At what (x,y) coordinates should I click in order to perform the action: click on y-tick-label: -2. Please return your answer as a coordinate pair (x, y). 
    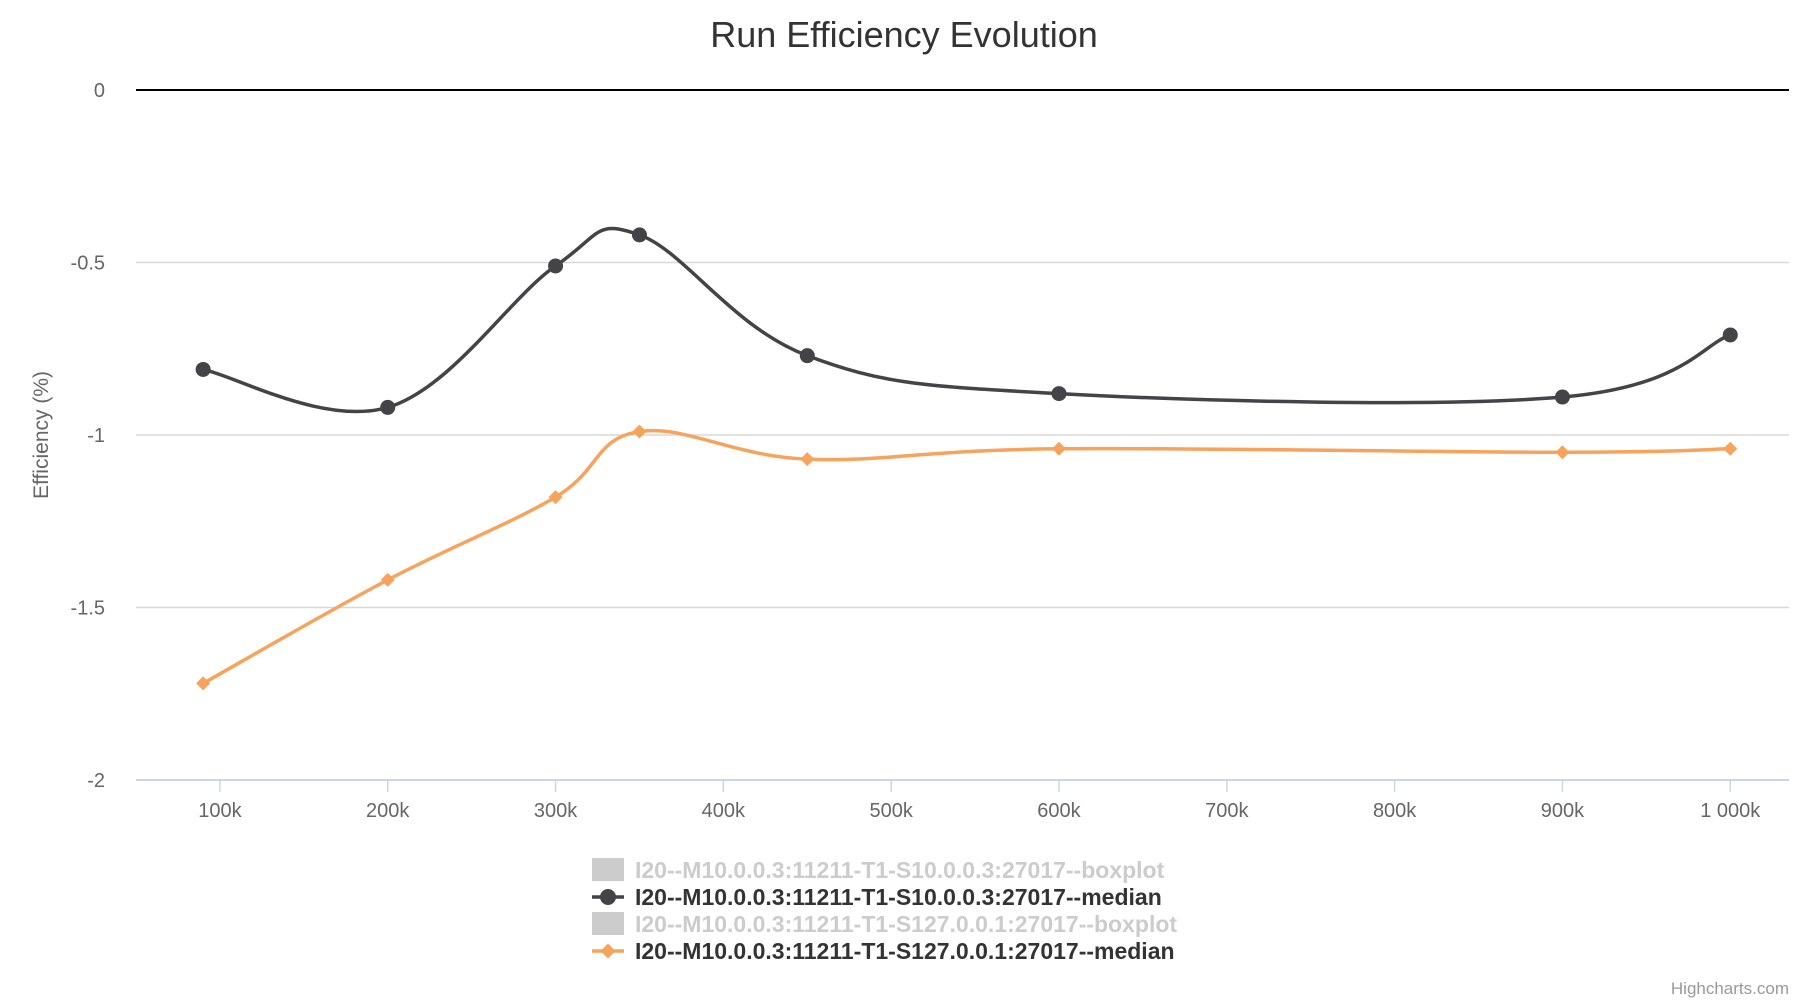
    Looking at the image, I should click on (96, 781).